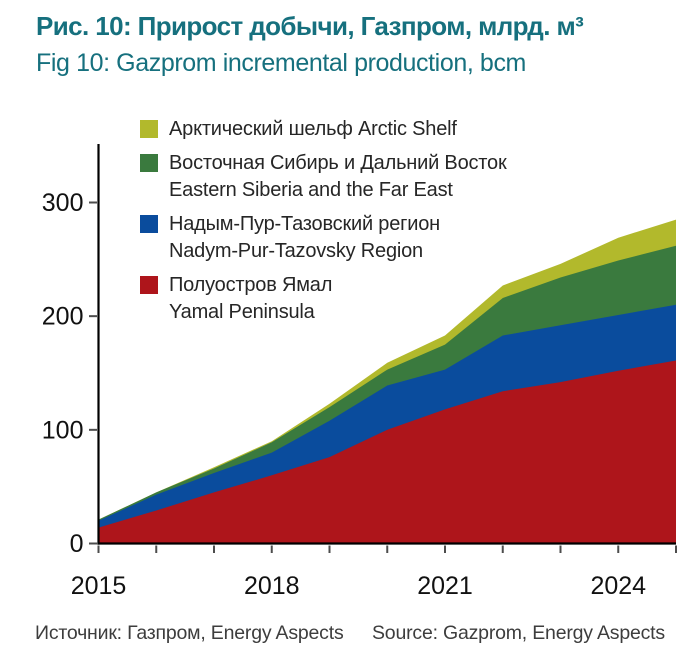 Image resolution: width=694 pixels, height=657 pixels. What do you see at coordinates (304, 224) in the screenshot?
I see `legend-label-line: Надым-Пур-Тазовский регион` at bounding box center [304, 224].